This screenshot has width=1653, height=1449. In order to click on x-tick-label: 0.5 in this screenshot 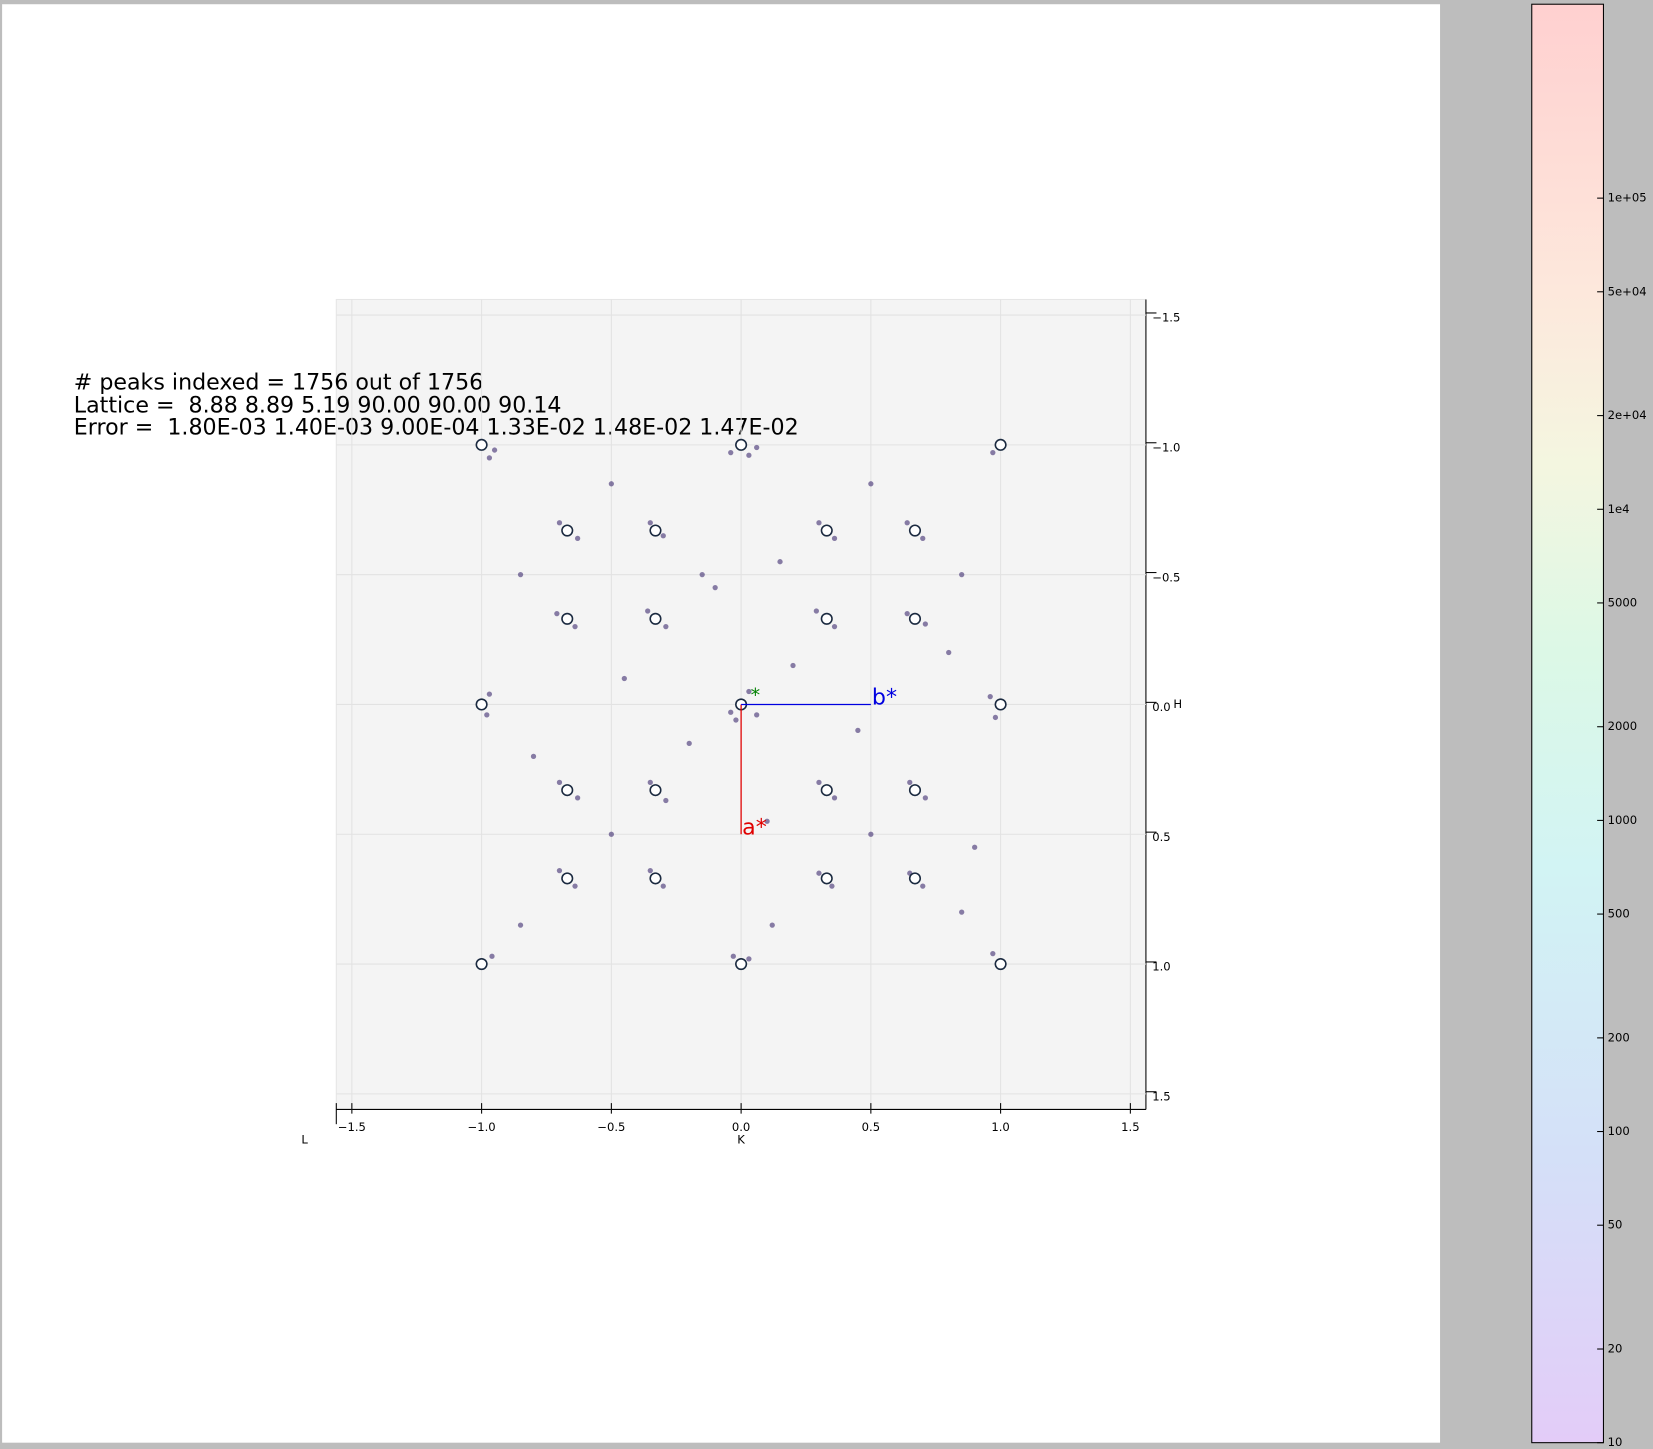, I will do `click(871, 1127)`.